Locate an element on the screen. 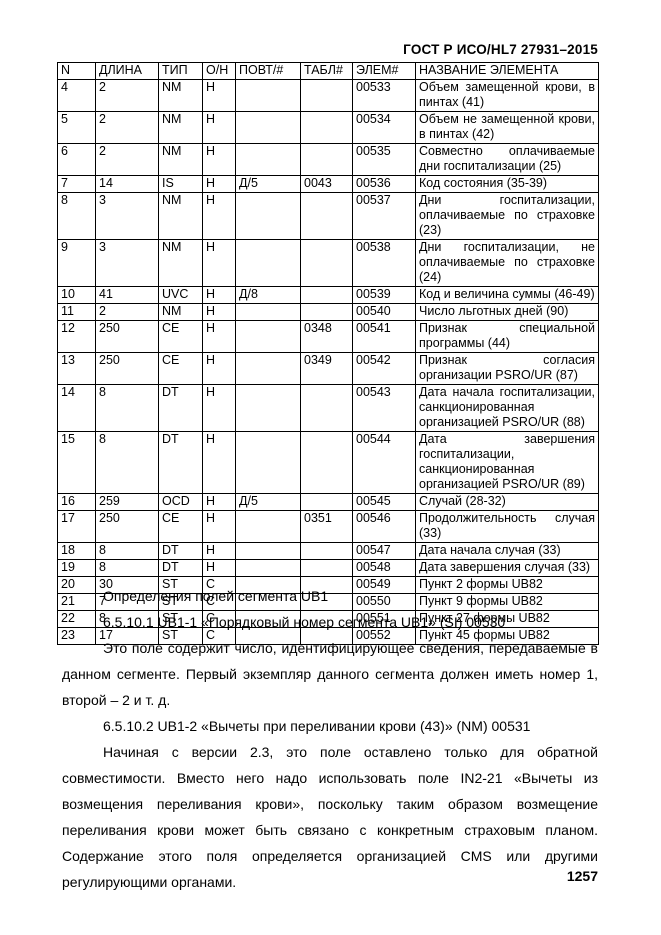 The image size is (661, 935). table-cell: 00539 is located at coordinates (384, 295).